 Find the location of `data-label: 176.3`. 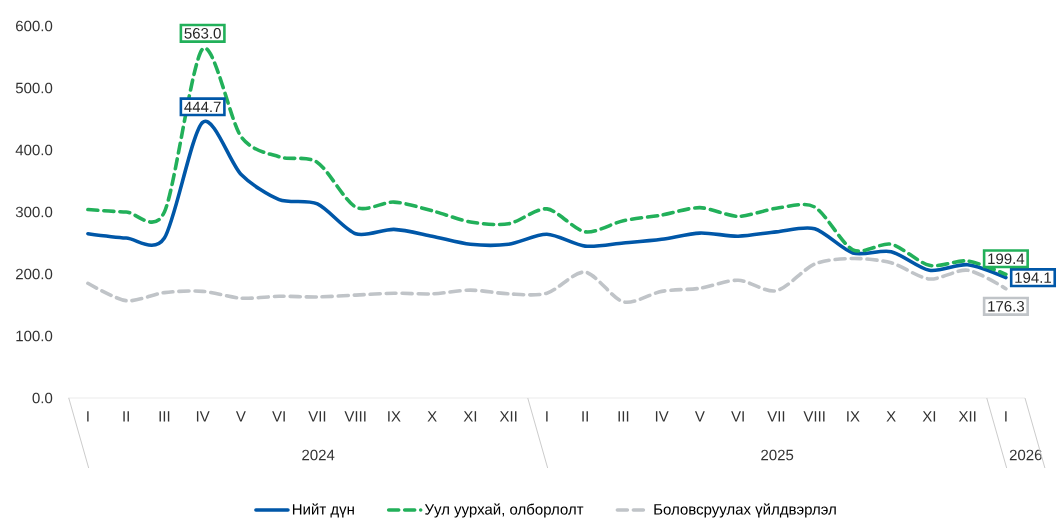

data-label: 176.3 is located at coordinates (1006, 306).